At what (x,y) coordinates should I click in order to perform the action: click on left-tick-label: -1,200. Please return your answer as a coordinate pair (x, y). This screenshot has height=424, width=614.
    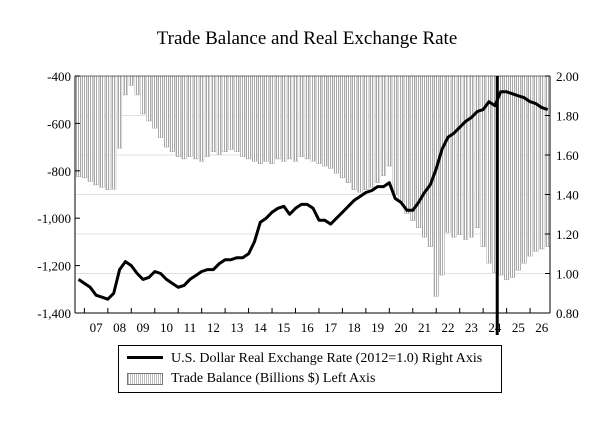
    Looking at the image, I should click on (54, 266).